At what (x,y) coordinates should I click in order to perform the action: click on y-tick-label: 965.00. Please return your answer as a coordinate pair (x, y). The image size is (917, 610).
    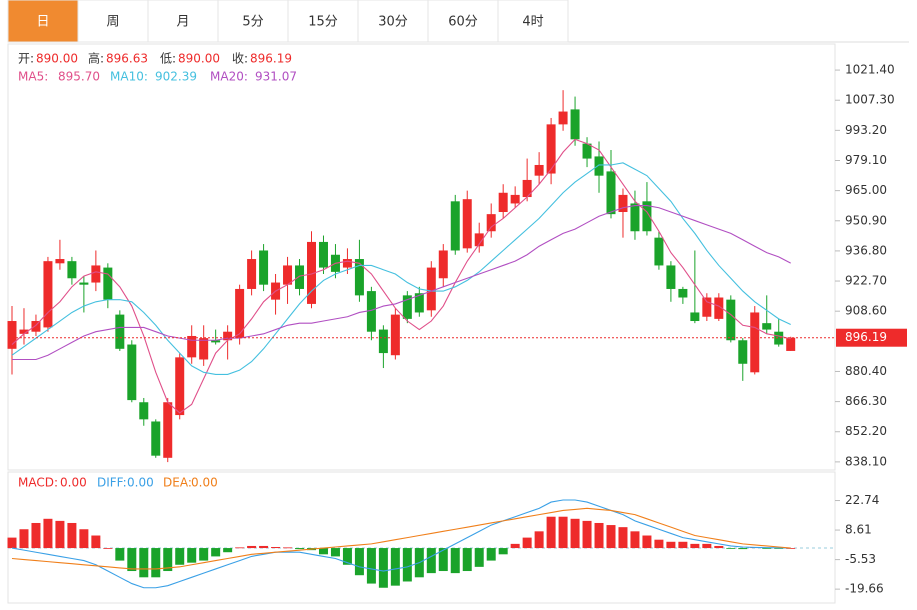
    Looking at the image, I should click on (866, 190).